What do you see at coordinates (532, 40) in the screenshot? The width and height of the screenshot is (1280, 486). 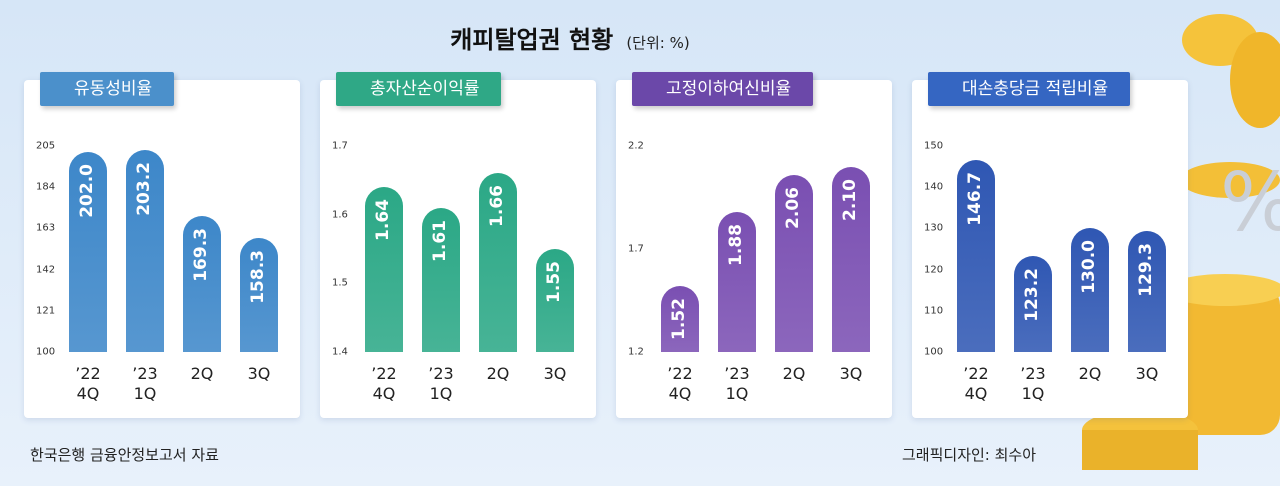 I see `page-title: 캐피탈업권 현황` at bounding box center [532, 40].